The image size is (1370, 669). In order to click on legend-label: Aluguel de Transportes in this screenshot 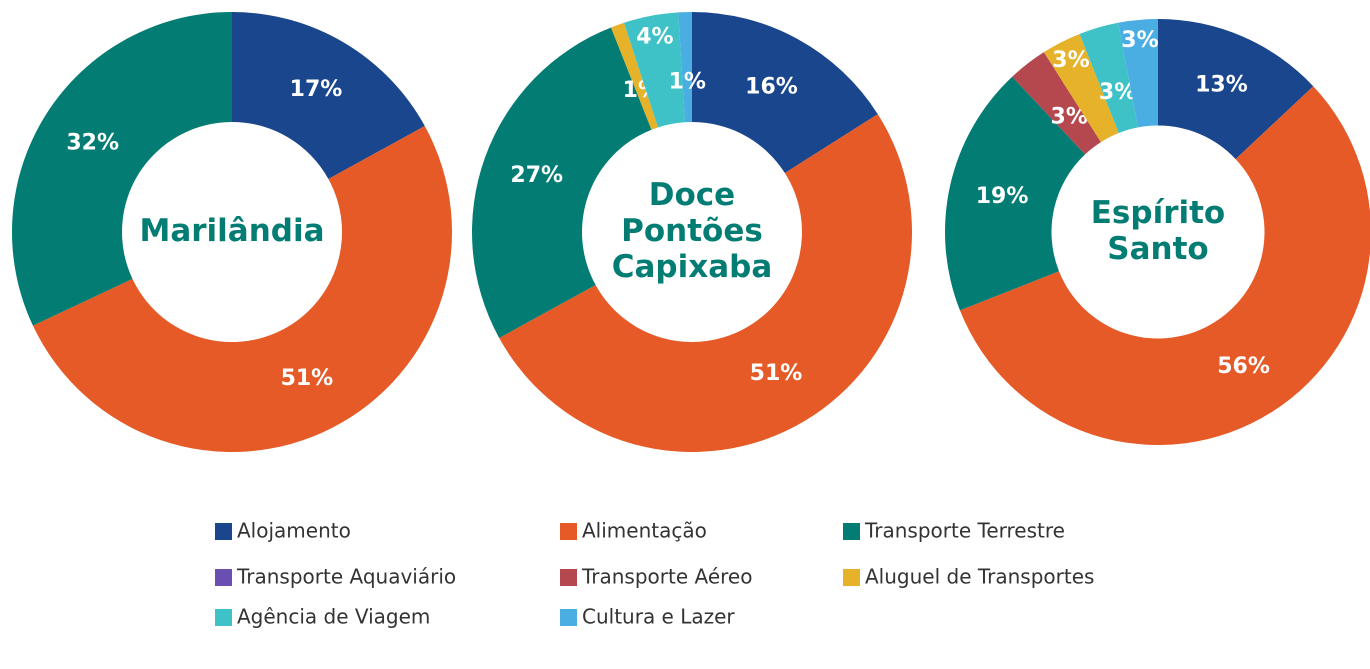, I will do `click(979, 577)`.